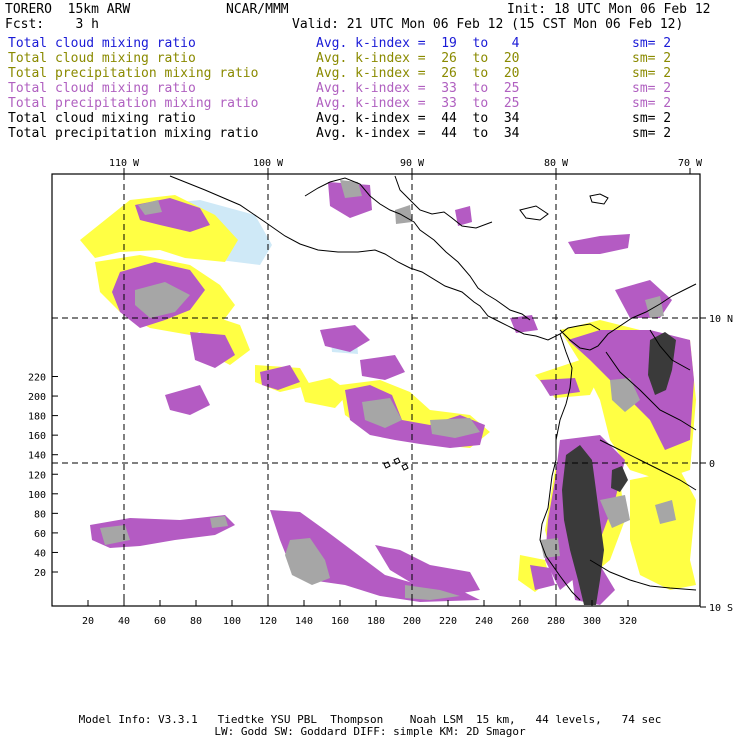 The height and width of the screenshot is (740, 740). I want to click on y-tick-label: 220, so click(37, 378).